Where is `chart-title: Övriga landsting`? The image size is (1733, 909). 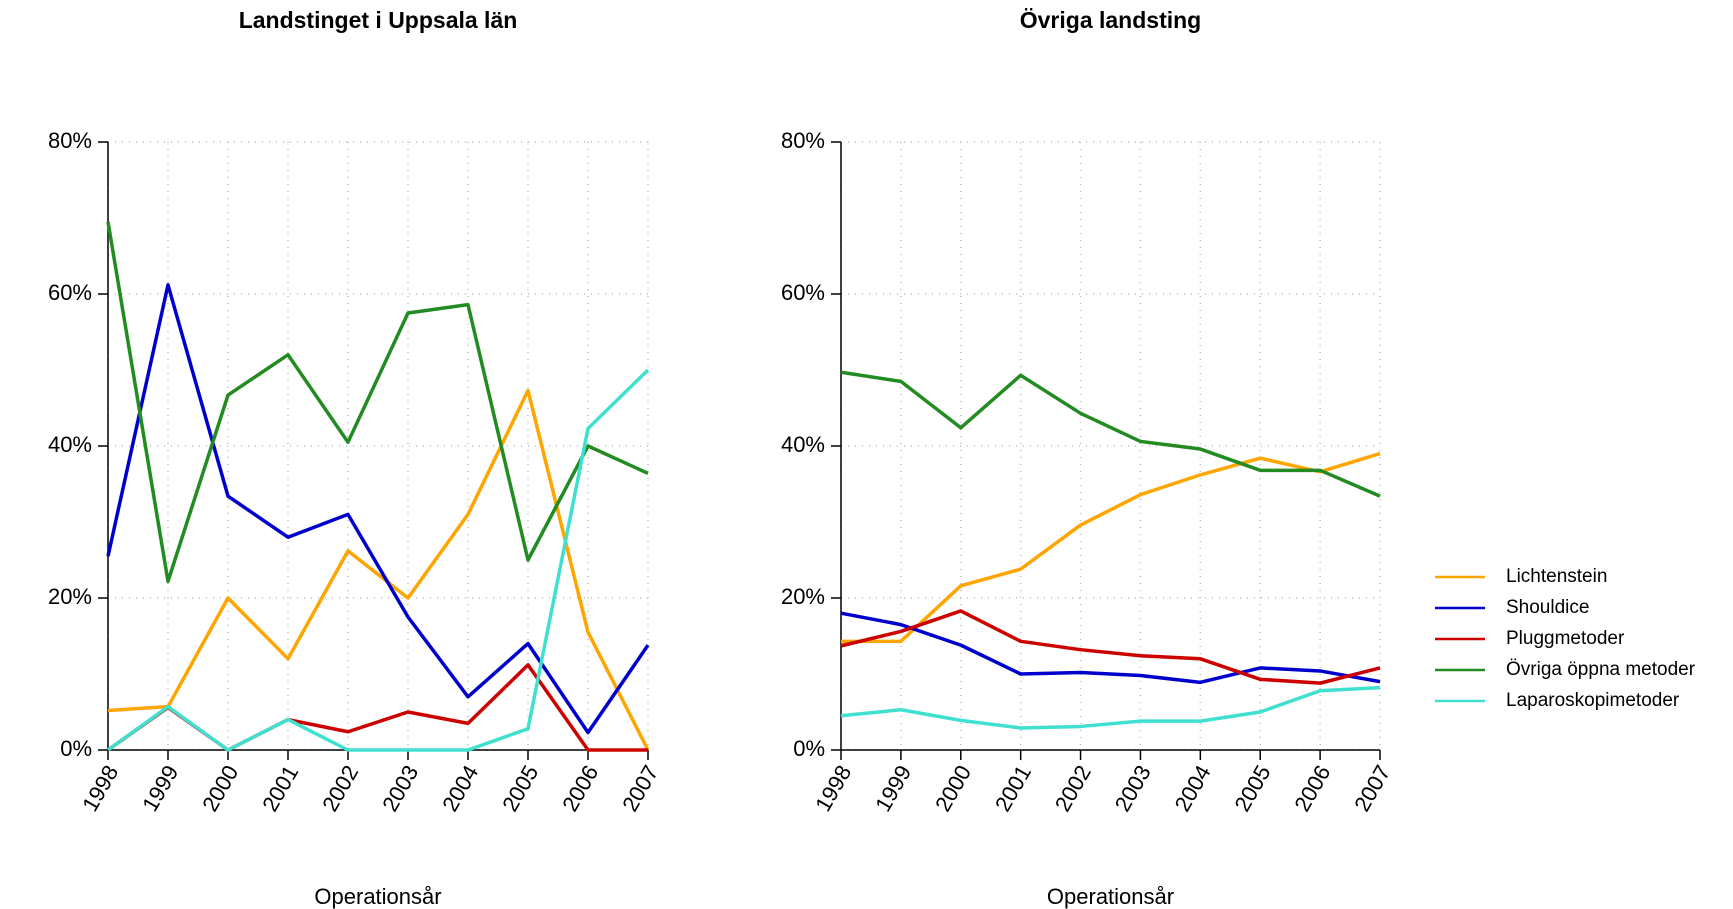
chart-title: Övriga landsting is located at coordinates (1110, 20).